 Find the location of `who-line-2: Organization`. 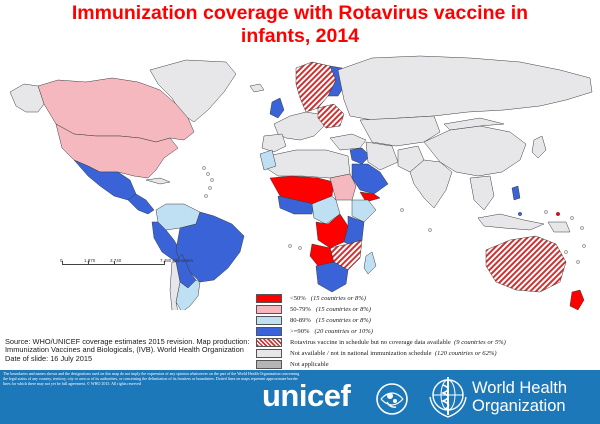

who-line-2: Organization is located at coordinates (519, 406).